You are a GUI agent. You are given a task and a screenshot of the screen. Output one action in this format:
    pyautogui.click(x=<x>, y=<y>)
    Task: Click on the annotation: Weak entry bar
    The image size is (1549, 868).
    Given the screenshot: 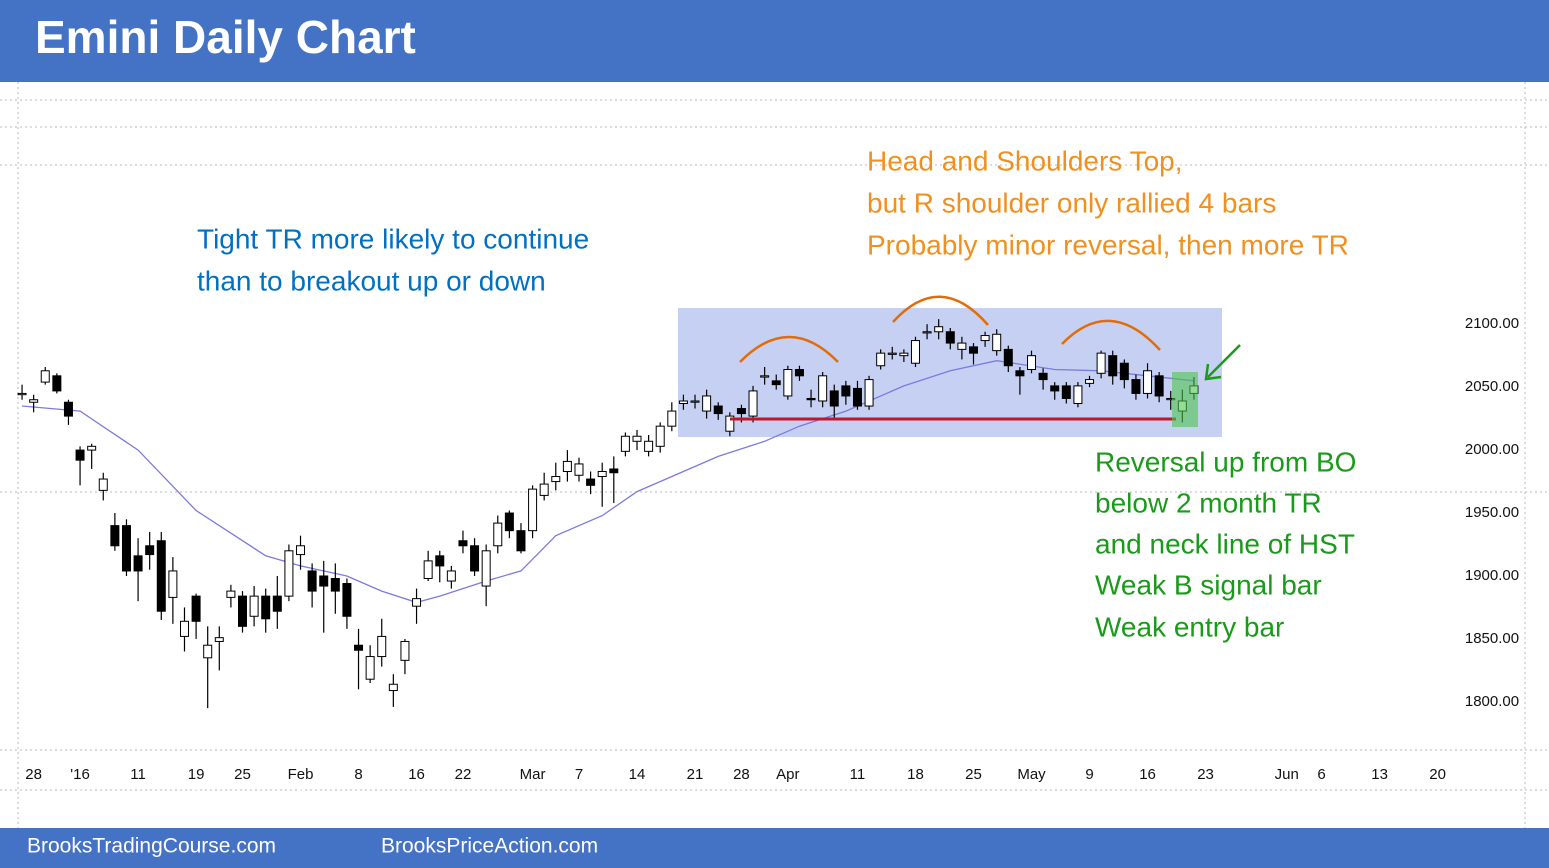 What is the action you would take?
    pyautogui.click(x=1189, y=626)
    